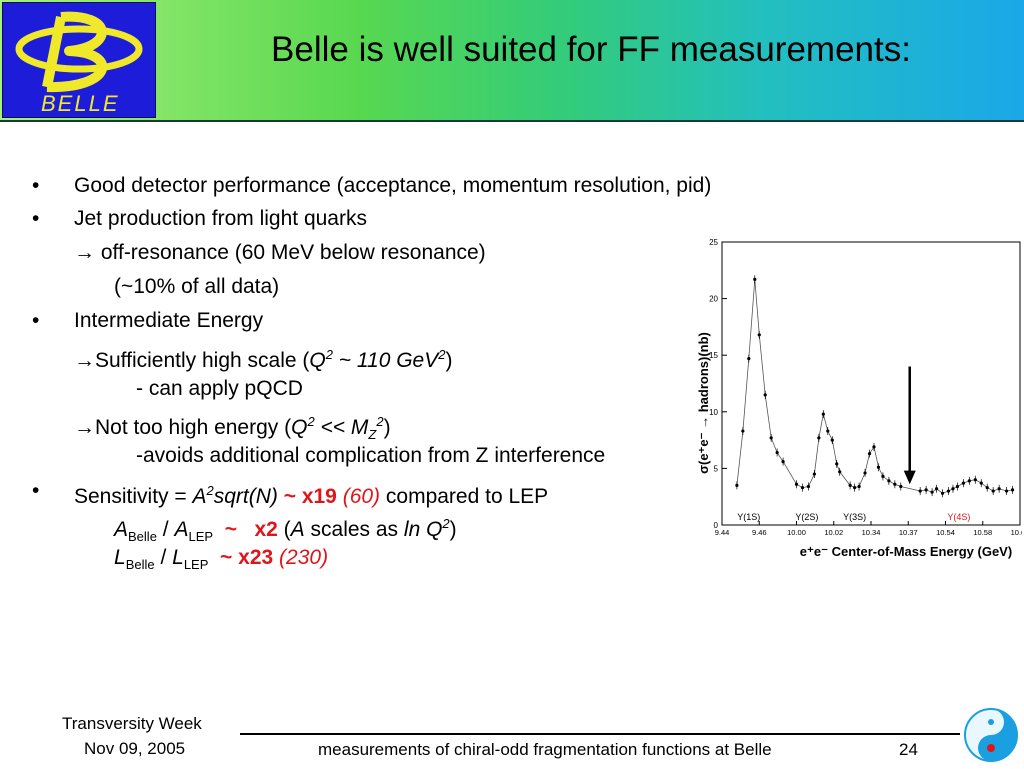 This screenshot has height=769, width=1024. Describe the element at coordinates (449, 360) in the screenshot. I see `sub-text: )` at that location.